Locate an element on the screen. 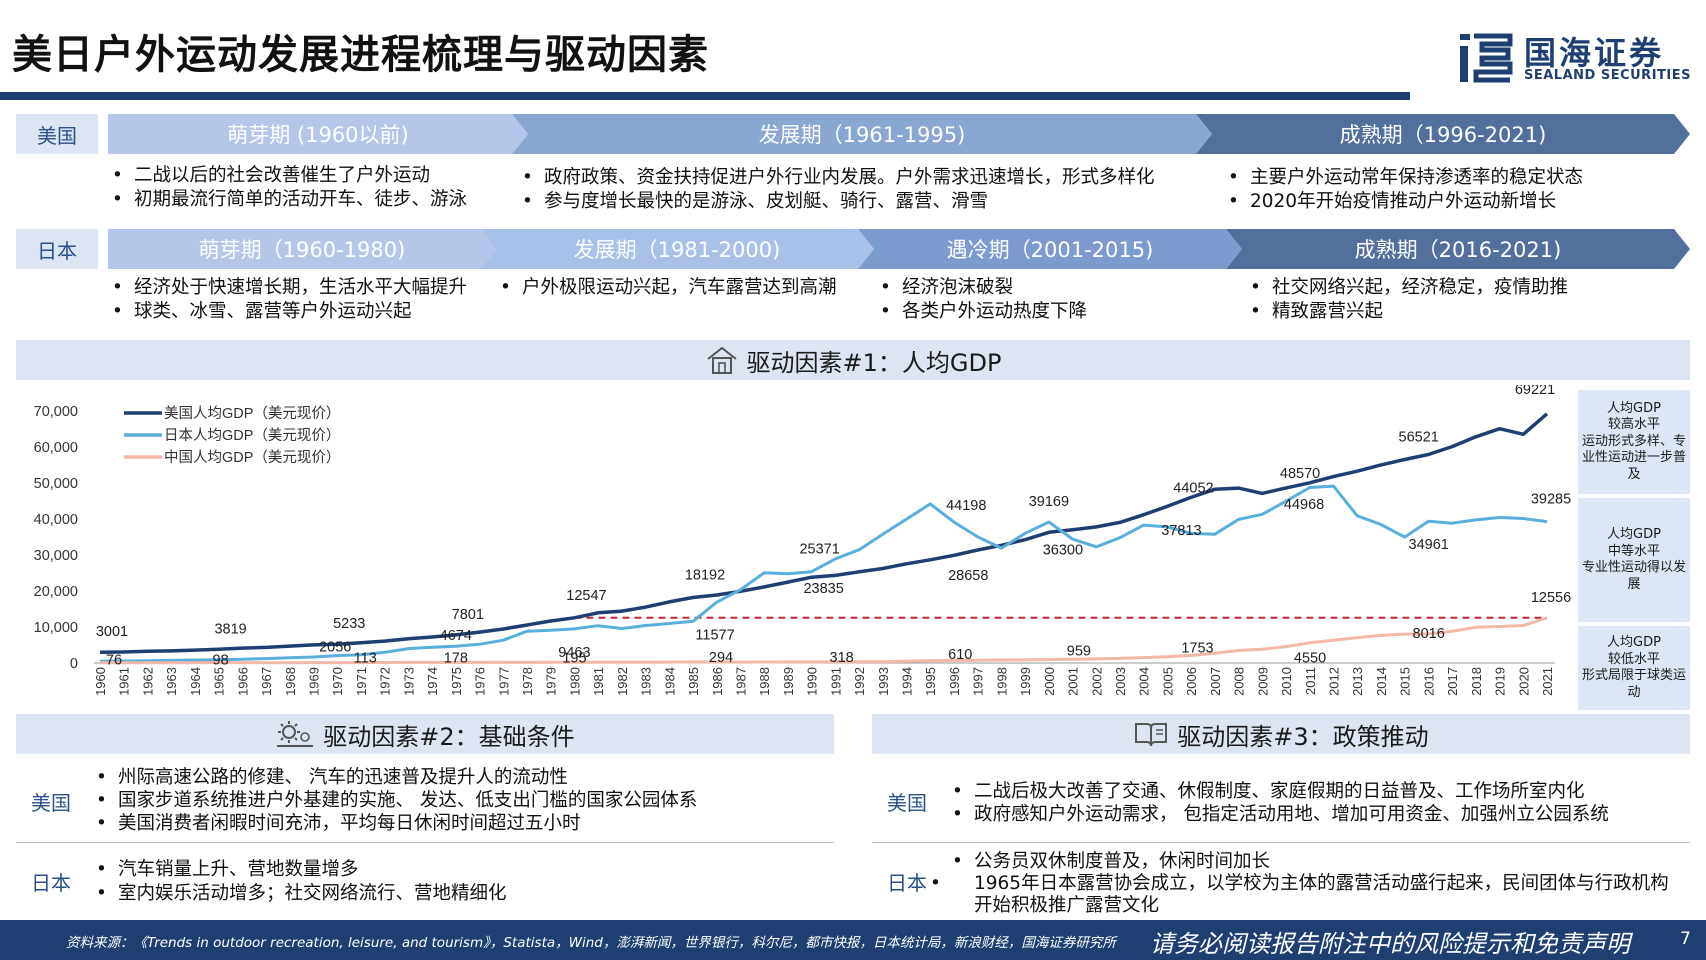 The width and height of the screenshot is (1706, 960). data-label: 3819 is located at coordinates (230, 629).